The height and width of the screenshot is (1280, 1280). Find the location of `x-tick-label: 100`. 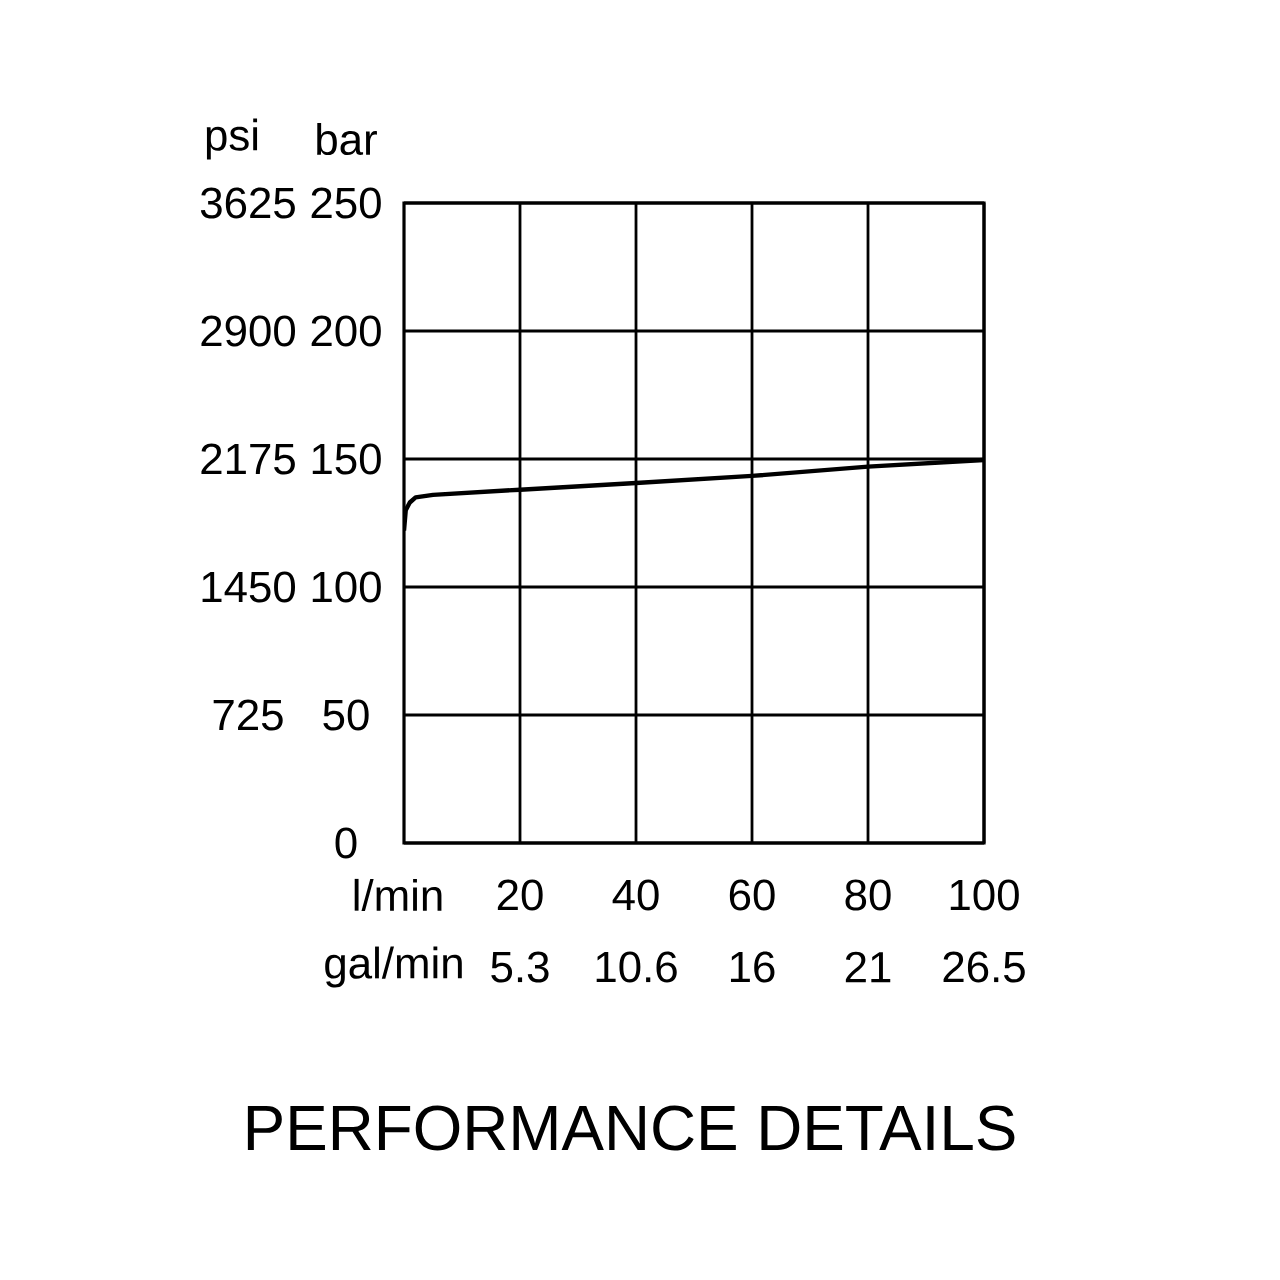

x-tick-label: 100 is located at coordinates (984, 895).